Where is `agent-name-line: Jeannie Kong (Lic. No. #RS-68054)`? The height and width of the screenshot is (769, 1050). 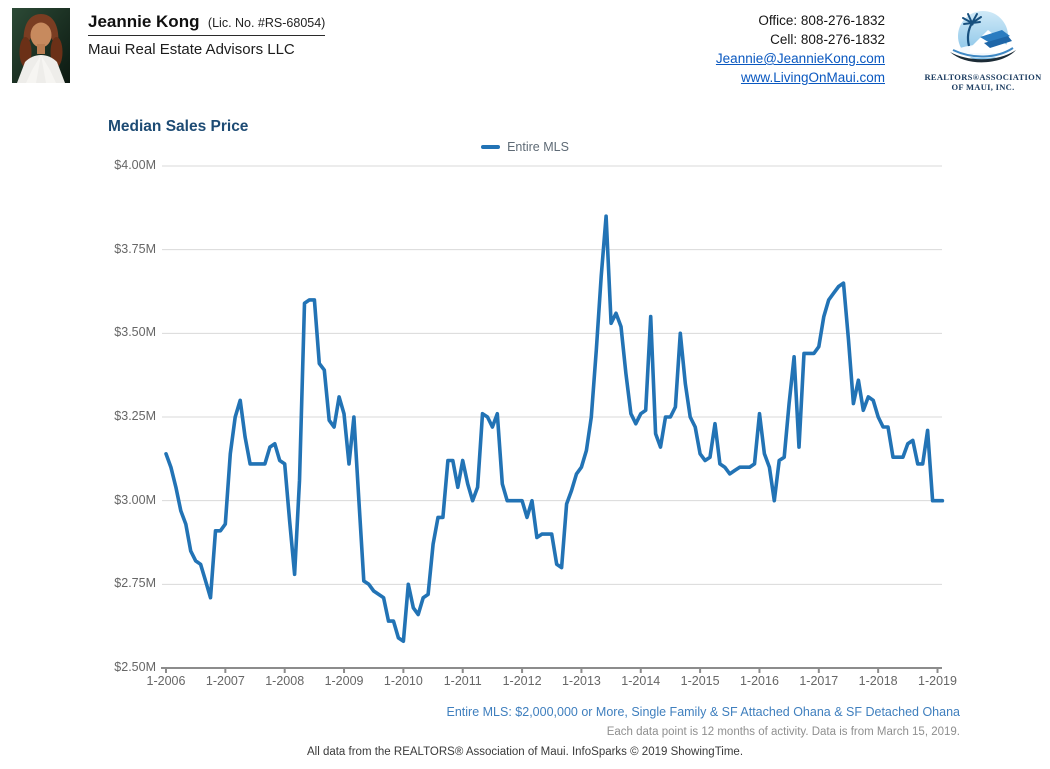
agent-name-line: Jeannie Kong (Lic. No. #RS-68054) is located at coordinates (207, 24).